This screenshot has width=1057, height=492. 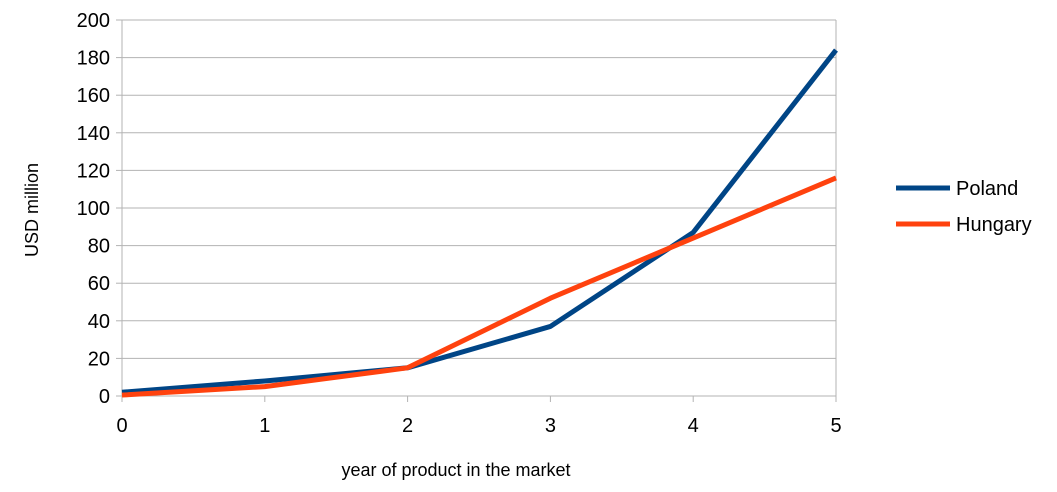 I want to click on y-tick-label: 80, so click(x=99, y=247).